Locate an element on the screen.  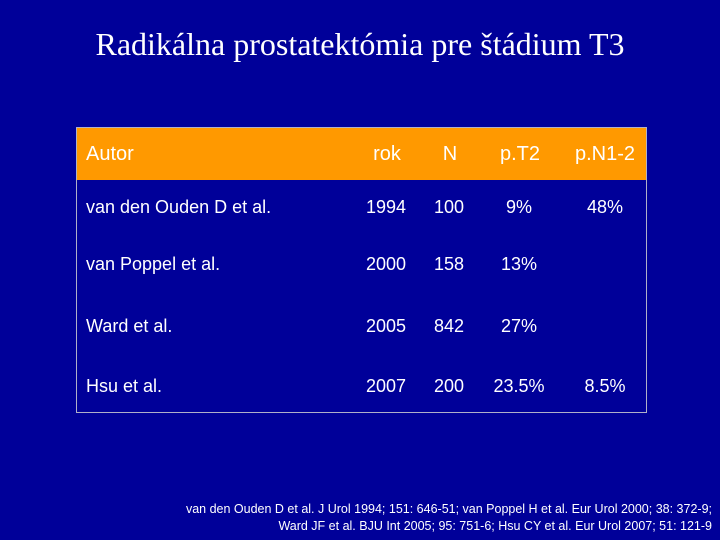
cell-rok: 2007 is located at coordinates (386, 386).